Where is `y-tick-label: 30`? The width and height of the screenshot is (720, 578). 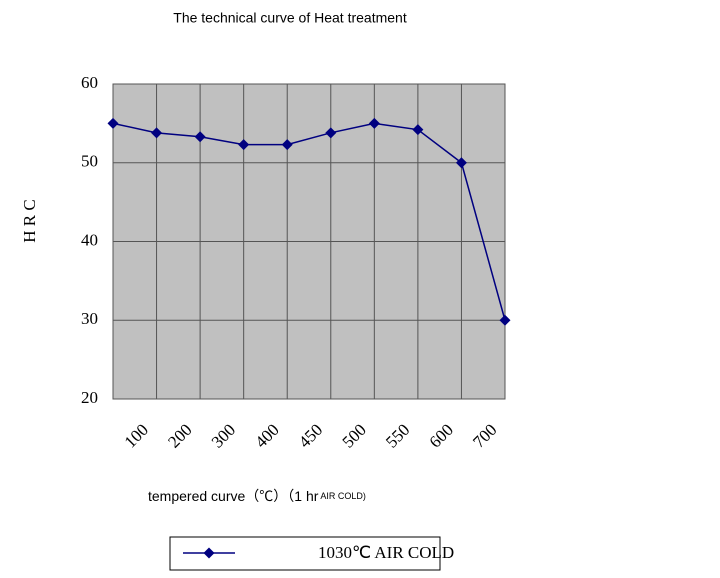
y-tick-label: 30 is located at coordinates (89, 318).